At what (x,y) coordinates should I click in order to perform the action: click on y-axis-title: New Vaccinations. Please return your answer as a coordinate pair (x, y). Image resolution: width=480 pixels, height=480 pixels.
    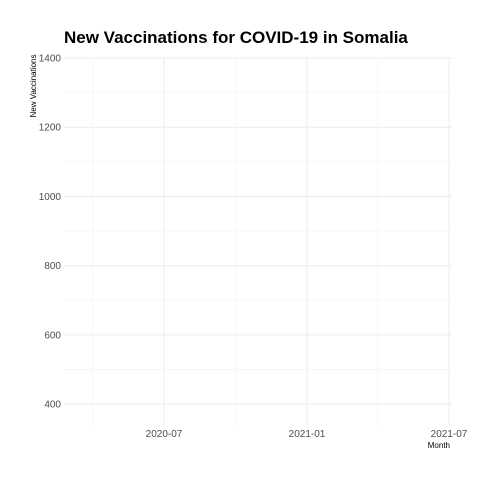
    Looking at the image, I should click on (33, 86).